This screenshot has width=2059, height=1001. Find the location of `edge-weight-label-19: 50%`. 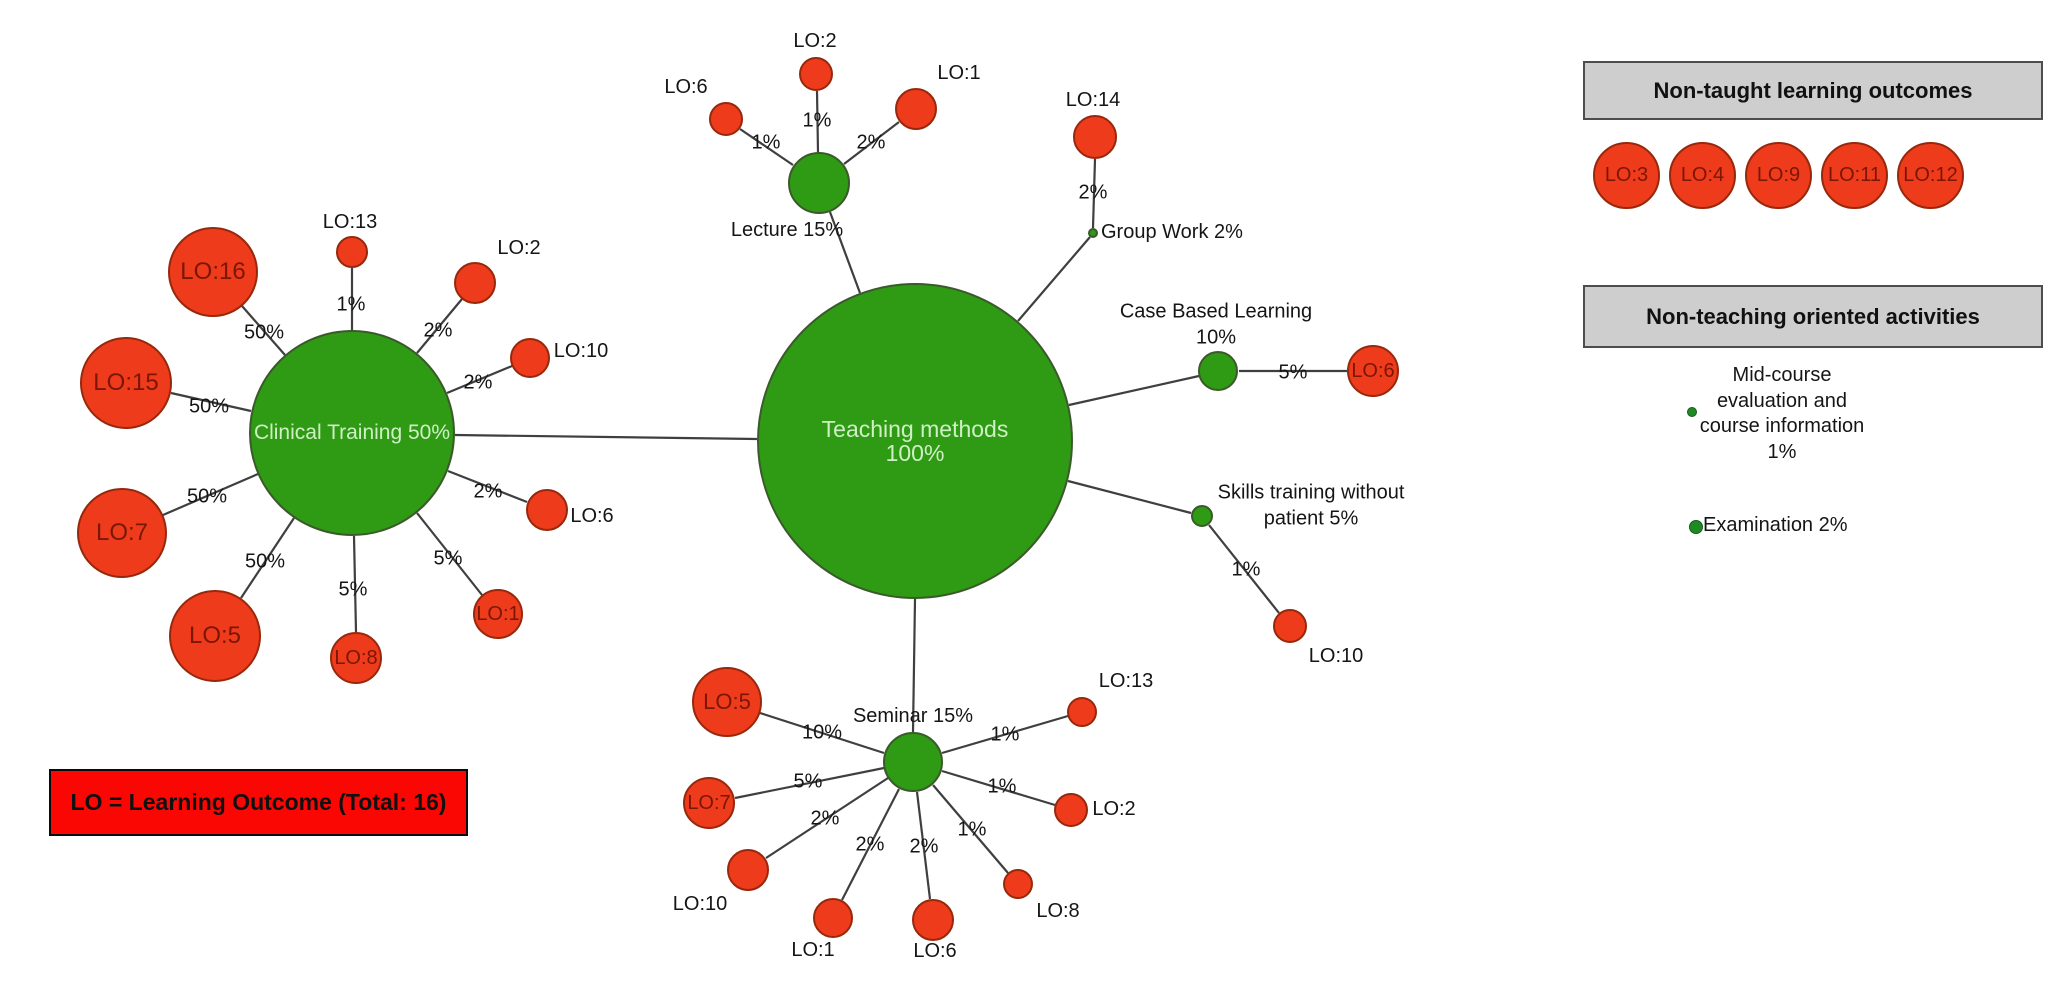

edge-weight-label-19: 50% is located at coordinates (265, 561).